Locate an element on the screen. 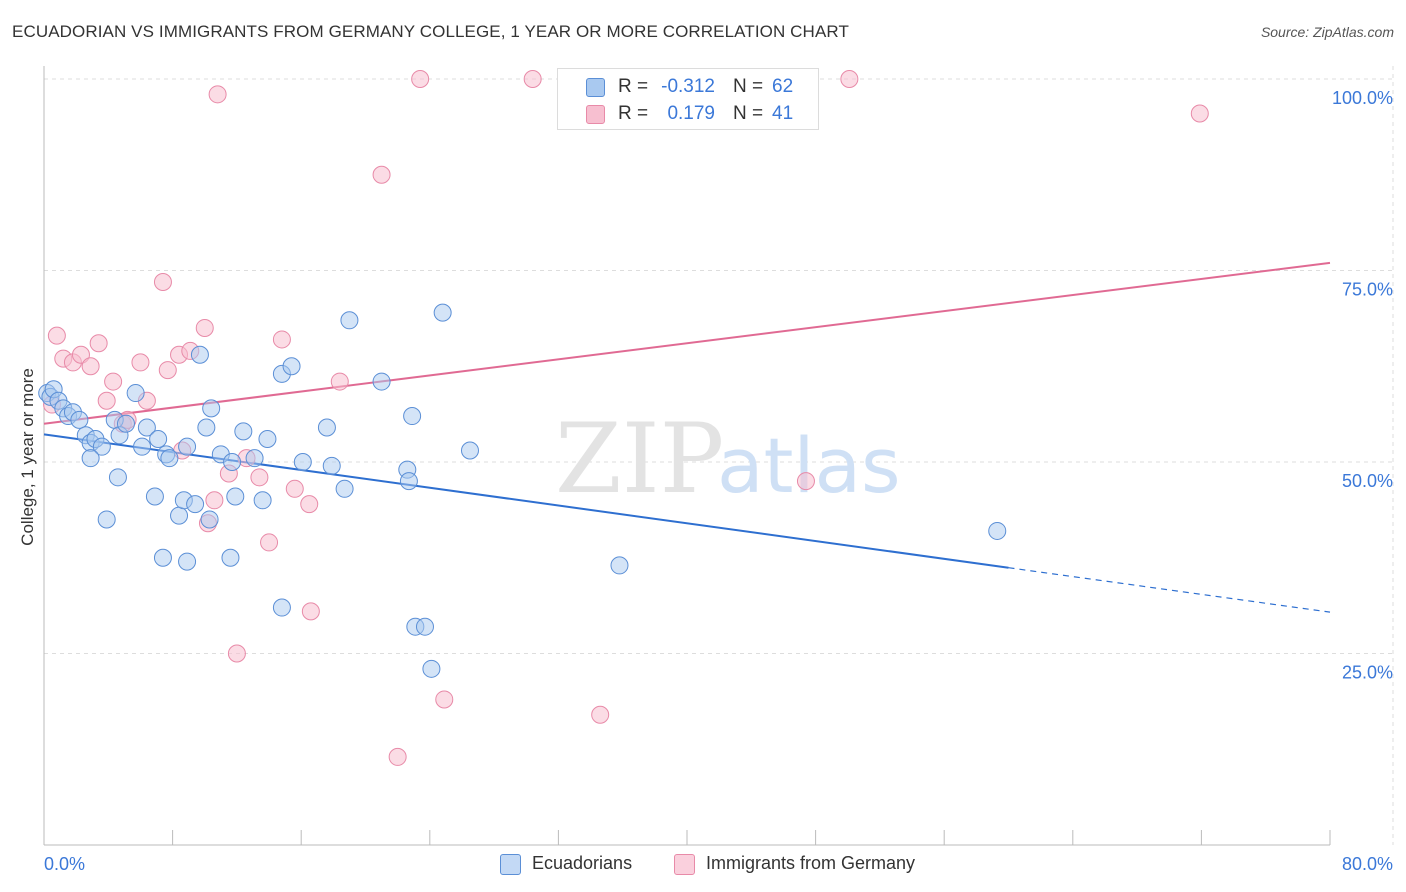 The height and width of the screenshot is (892, 1406). legend-r-value: 0.179 is located at coordinates (691, 113).